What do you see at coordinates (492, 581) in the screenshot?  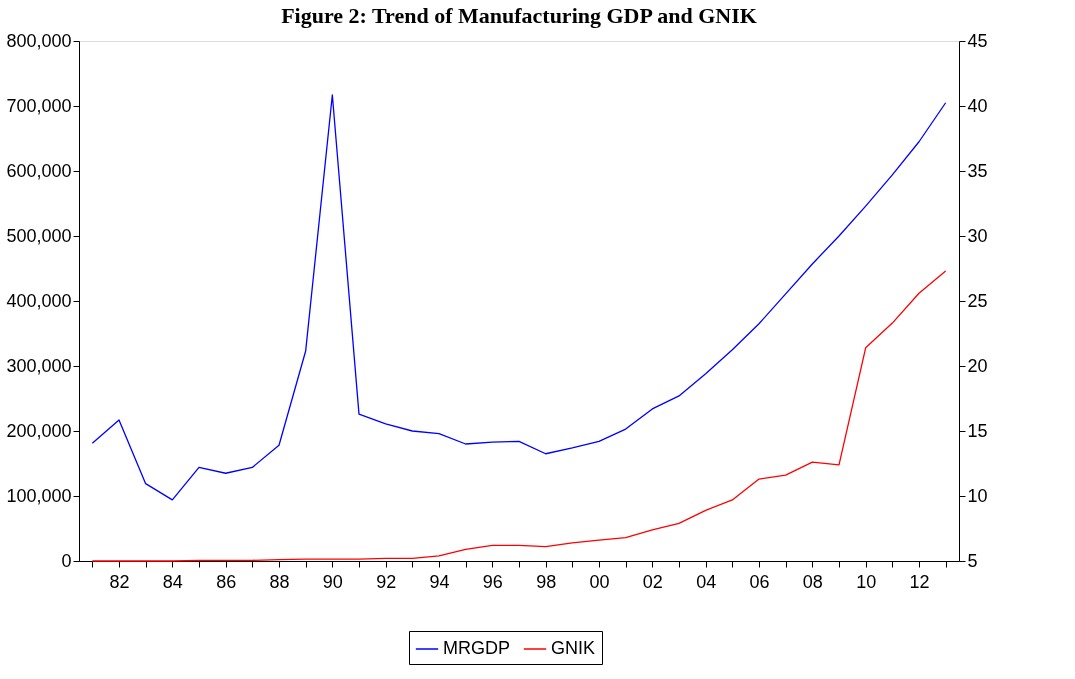 I see `x-tick-label: 96` at bounding box center [492, 581].